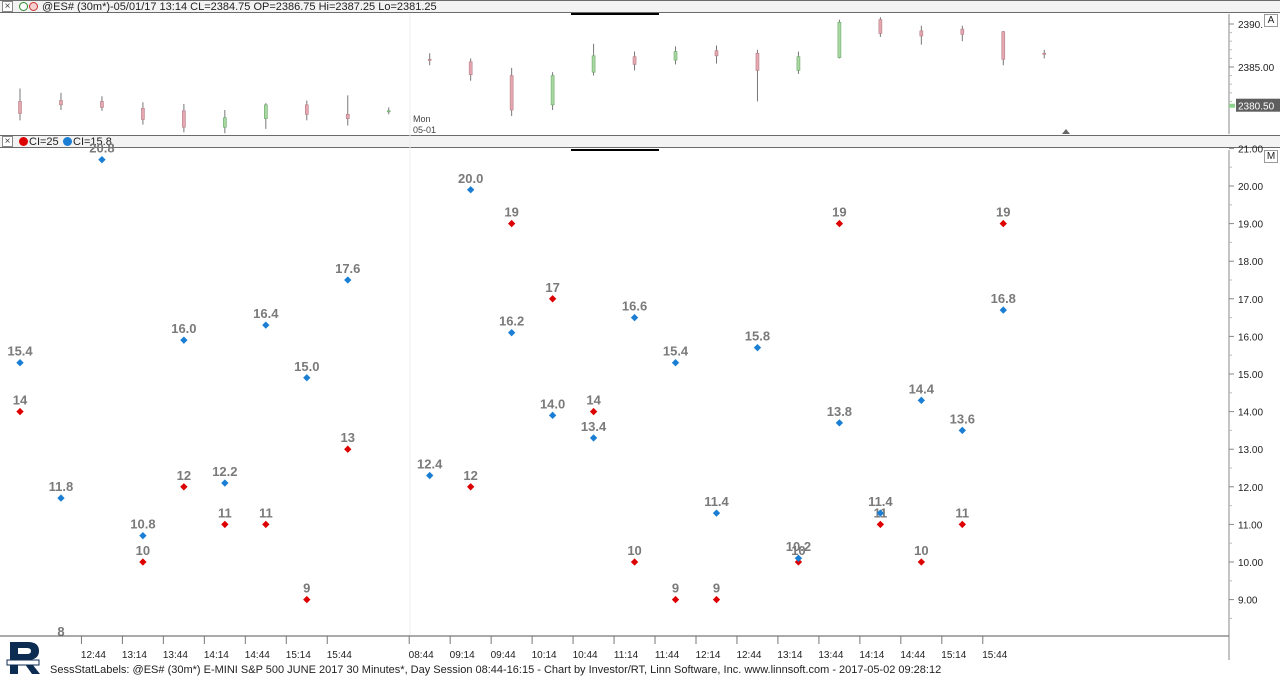 This screenshot has width=1280, height=681. I want to click on time-tick-label: 09:14, so click(462, 655).